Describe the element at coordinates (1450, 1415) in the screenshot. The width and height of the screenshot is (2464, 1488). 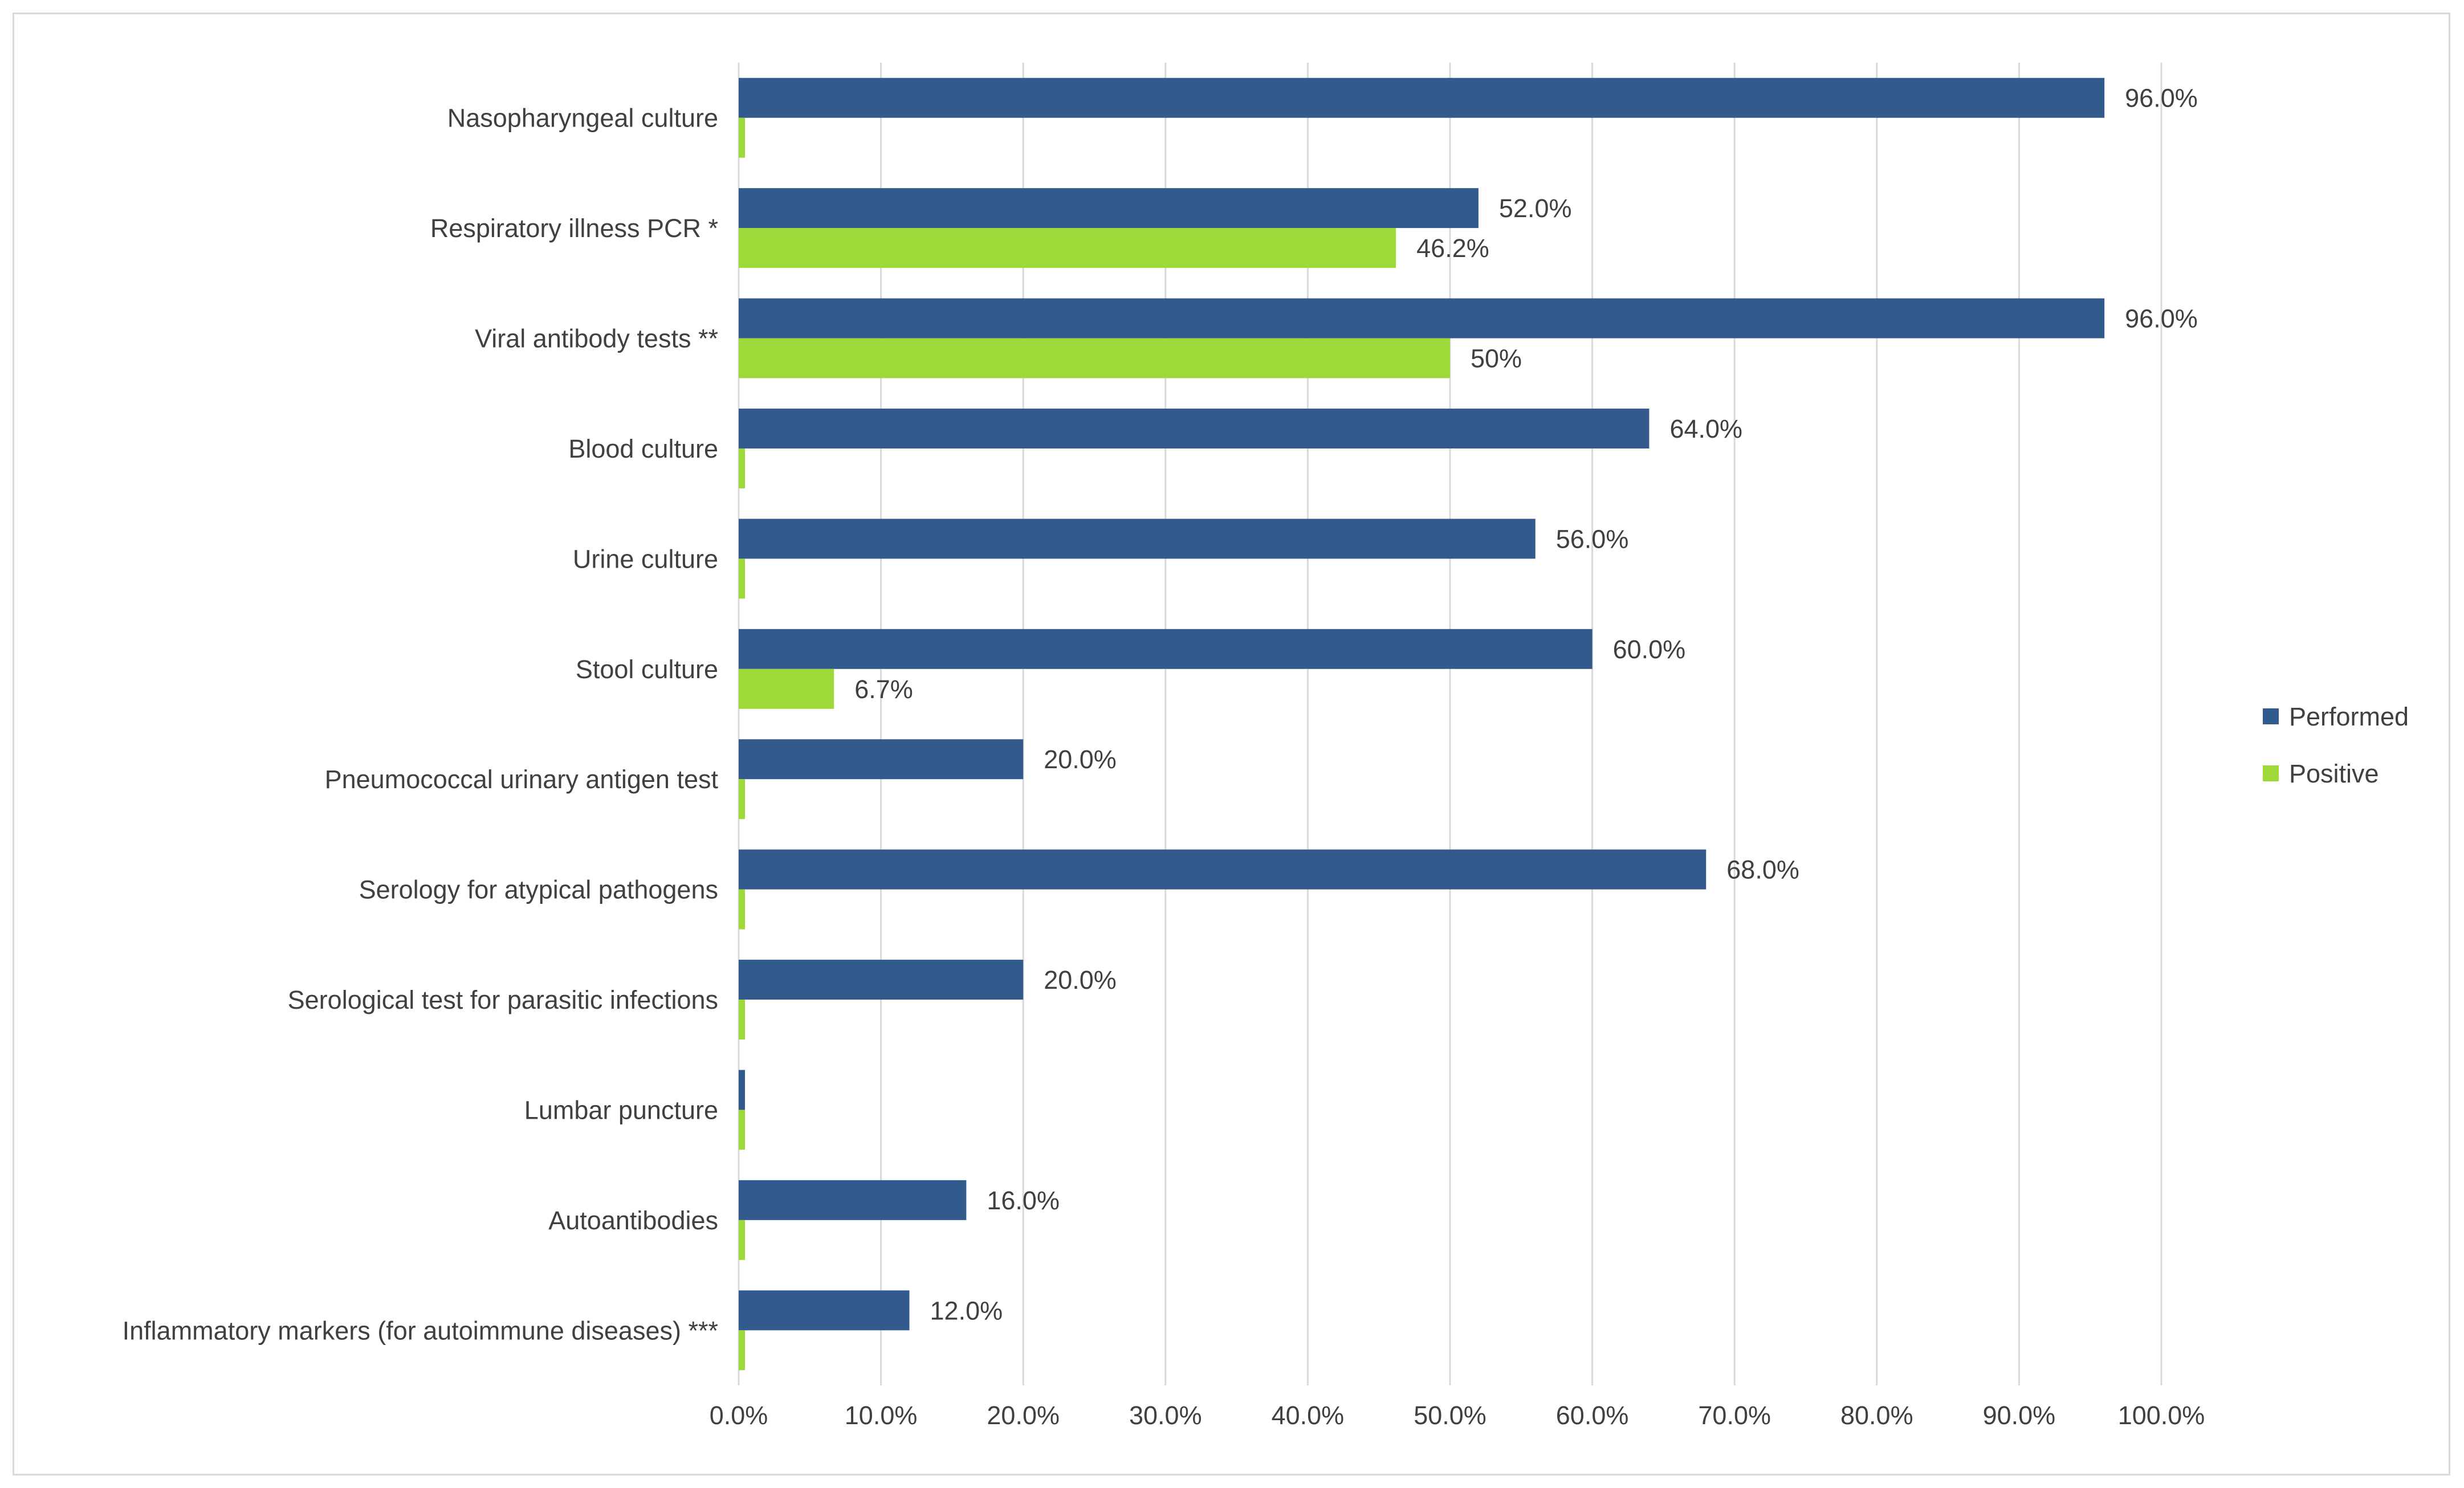
I see `x-tick-label: 50.0%` at that location.